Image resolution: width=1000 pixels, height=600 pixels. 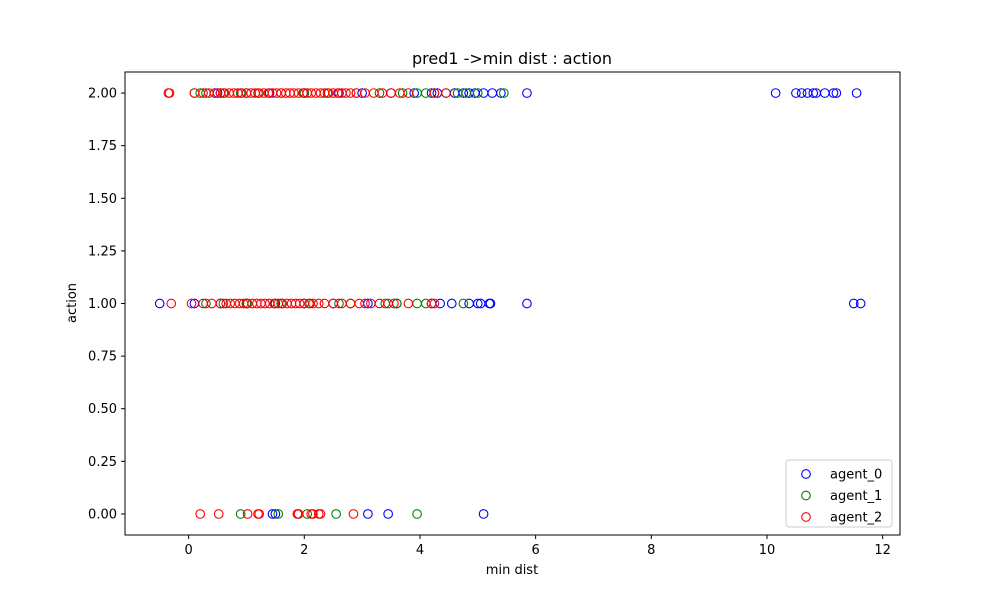 What do you see at coordinates (102, 304) in the screenshot?
I see `y-tick-label: 1.00` at bounding box center [102, 304].